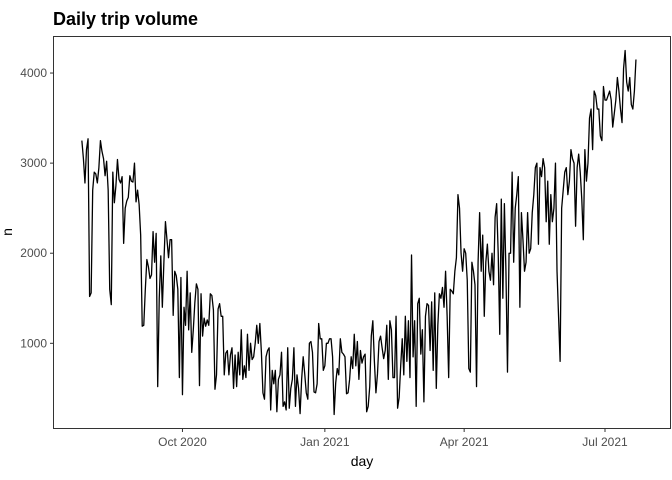 The width and height of the screenshot is (672, 480). Describe the element at coordinates (125, 19) in the screenshot. I see `chart-title: Daily trip volume` at that location.